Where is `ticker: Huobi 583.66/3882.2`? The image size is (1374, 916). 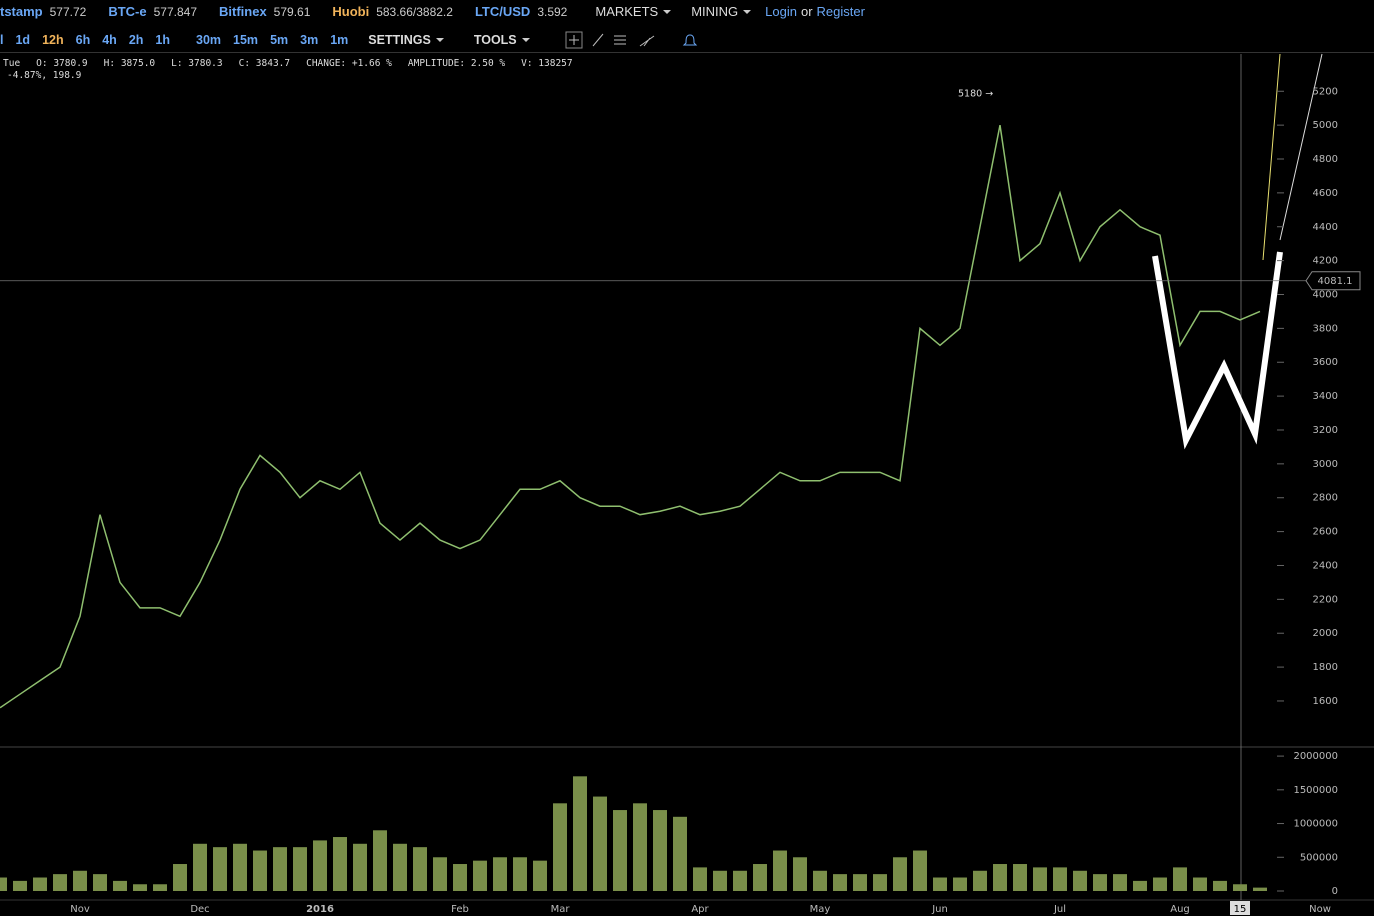 ticker: Huobi 583.66/3882.2 is located at coordinates (392, 11).